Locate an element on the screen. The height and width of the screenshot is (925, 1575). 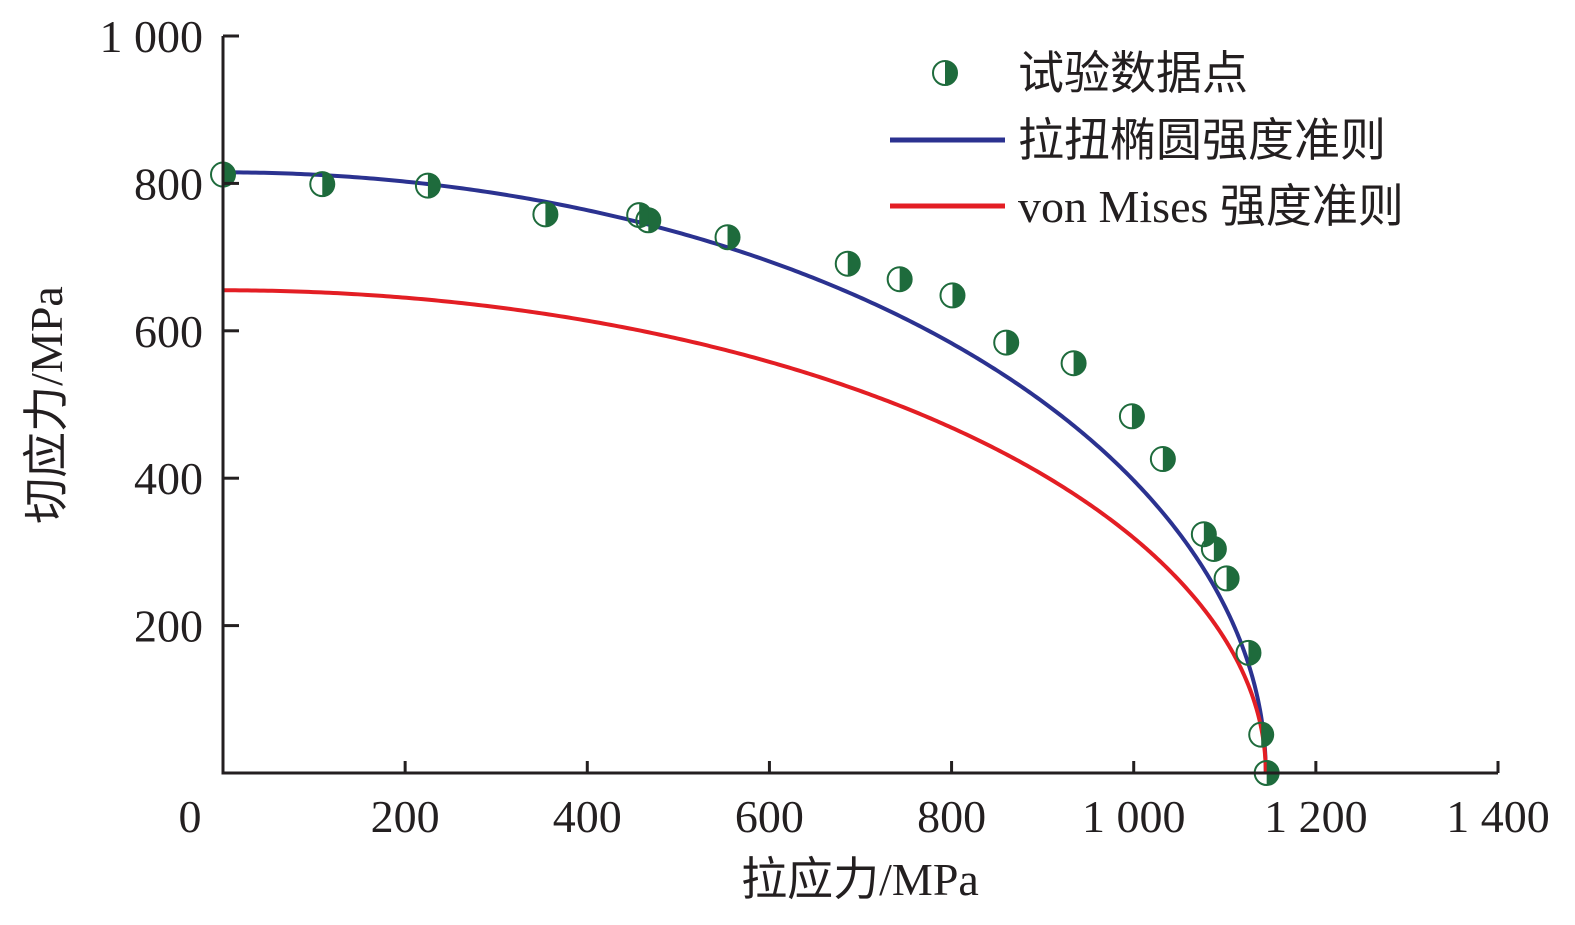
x-tick-label: 1 400 is located at coordinates (1498, 816).